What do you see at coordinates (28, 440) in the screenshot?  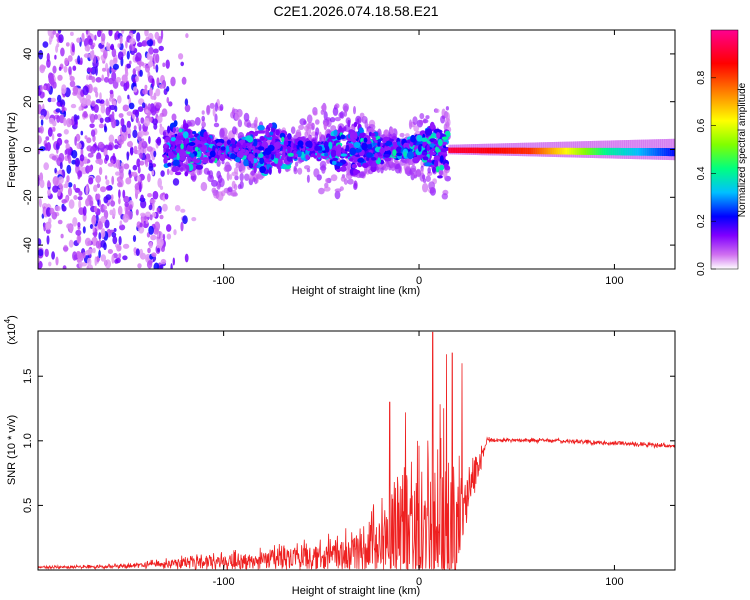 I see `y-tick-label: 1.0` at bounding box center [28, 440].